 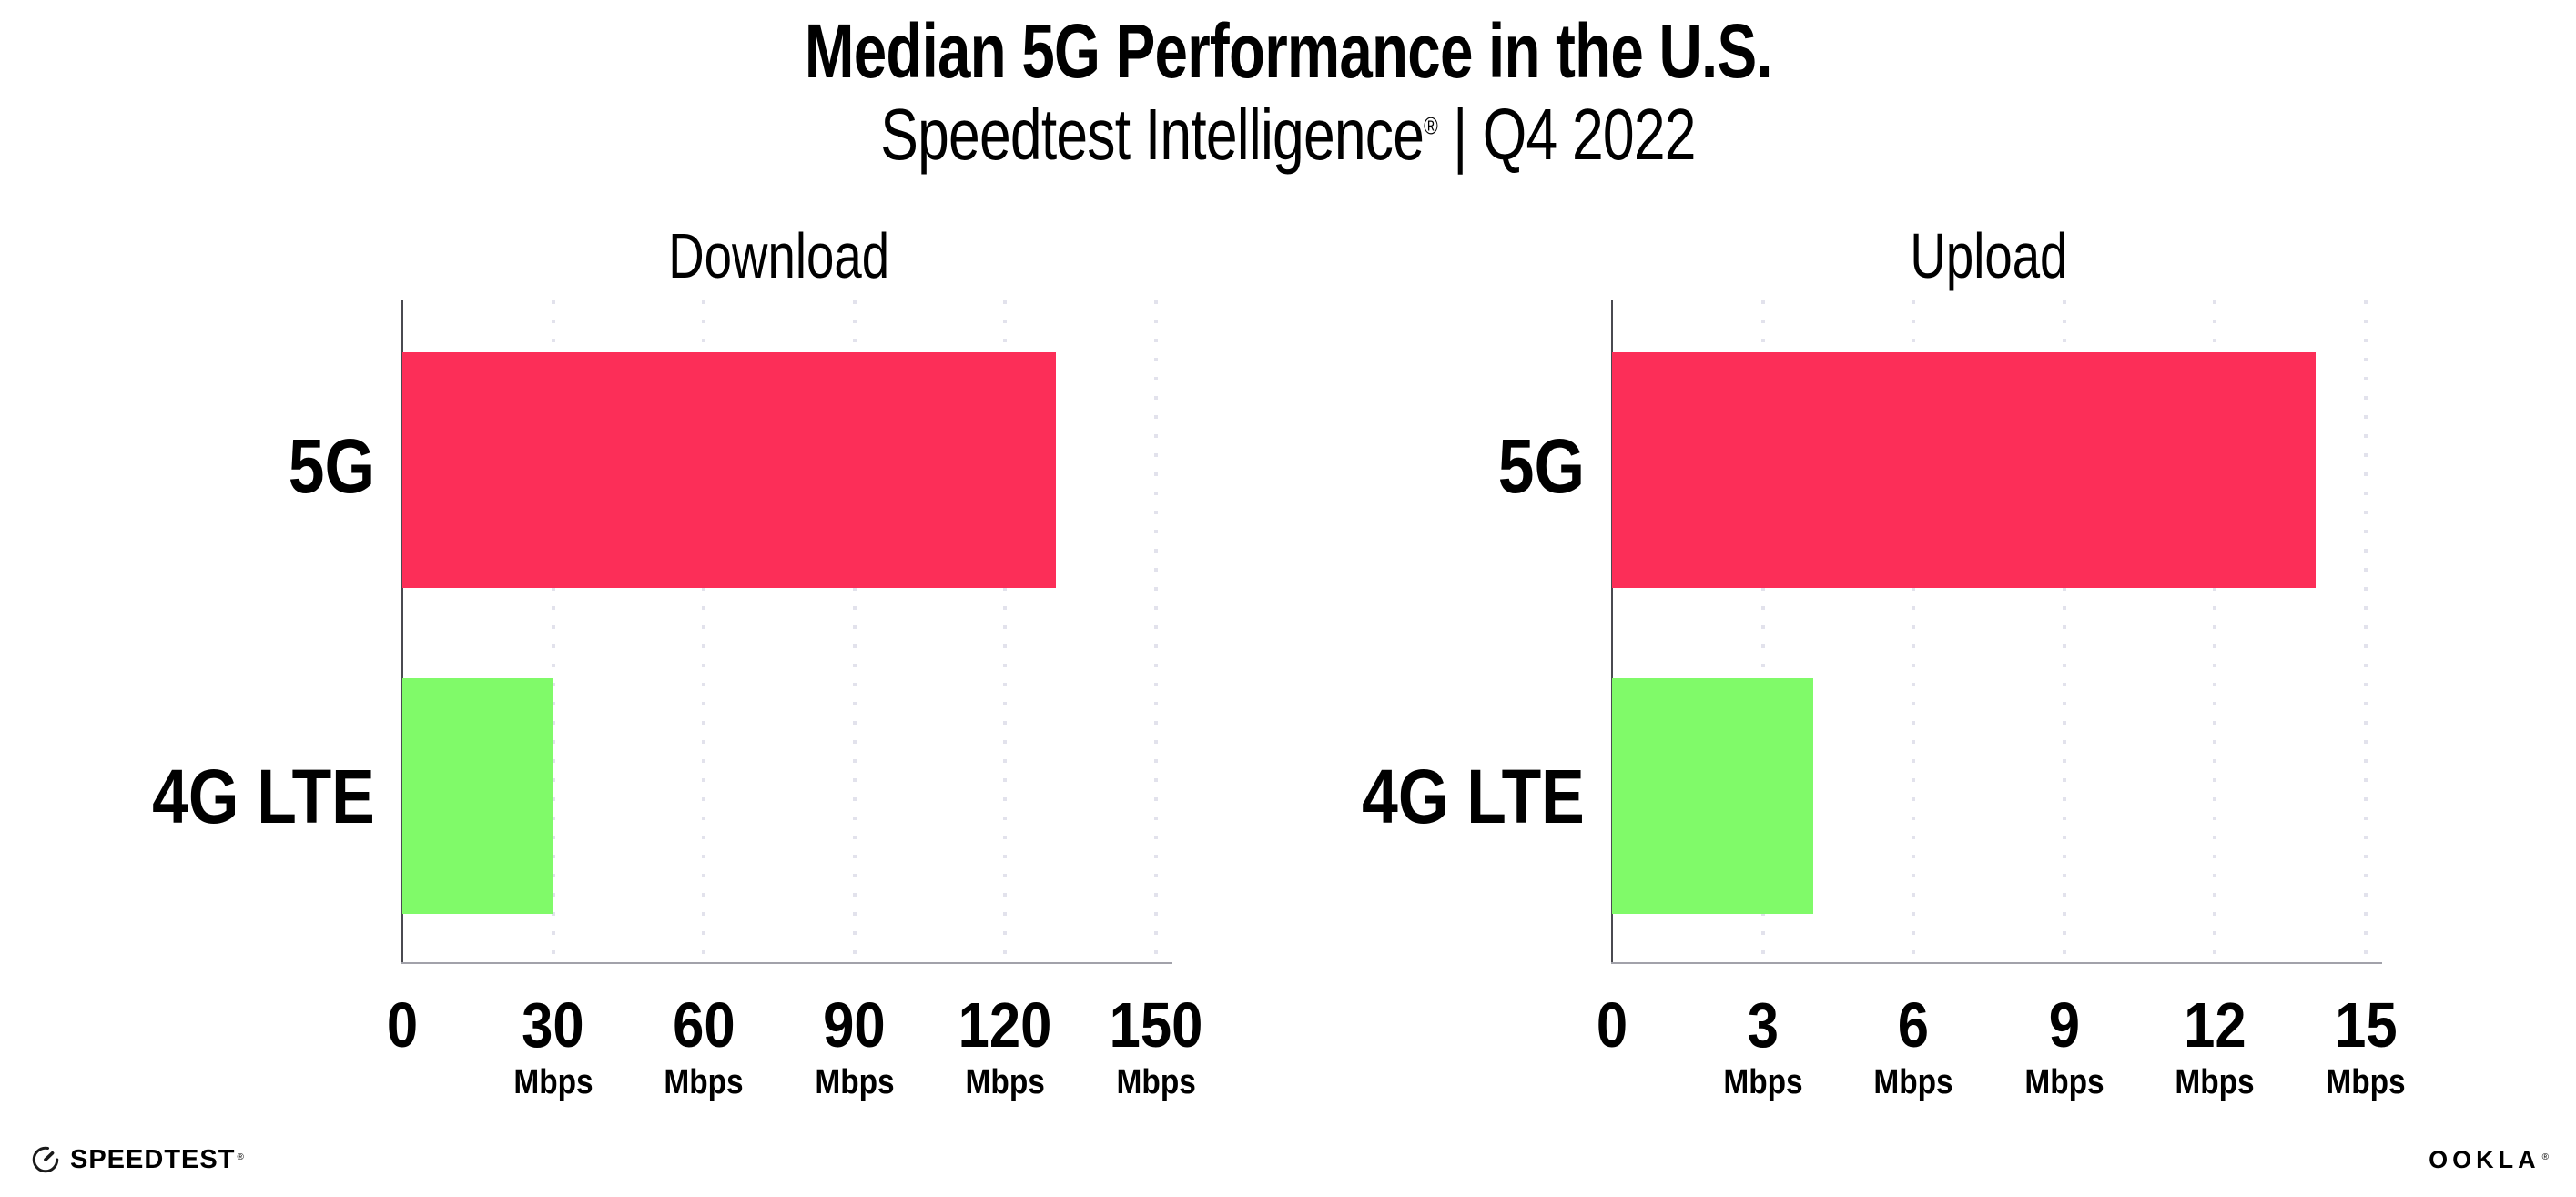 I want to click on ookla-logo: OOKLA ®, so click(x=2489, y=1159).